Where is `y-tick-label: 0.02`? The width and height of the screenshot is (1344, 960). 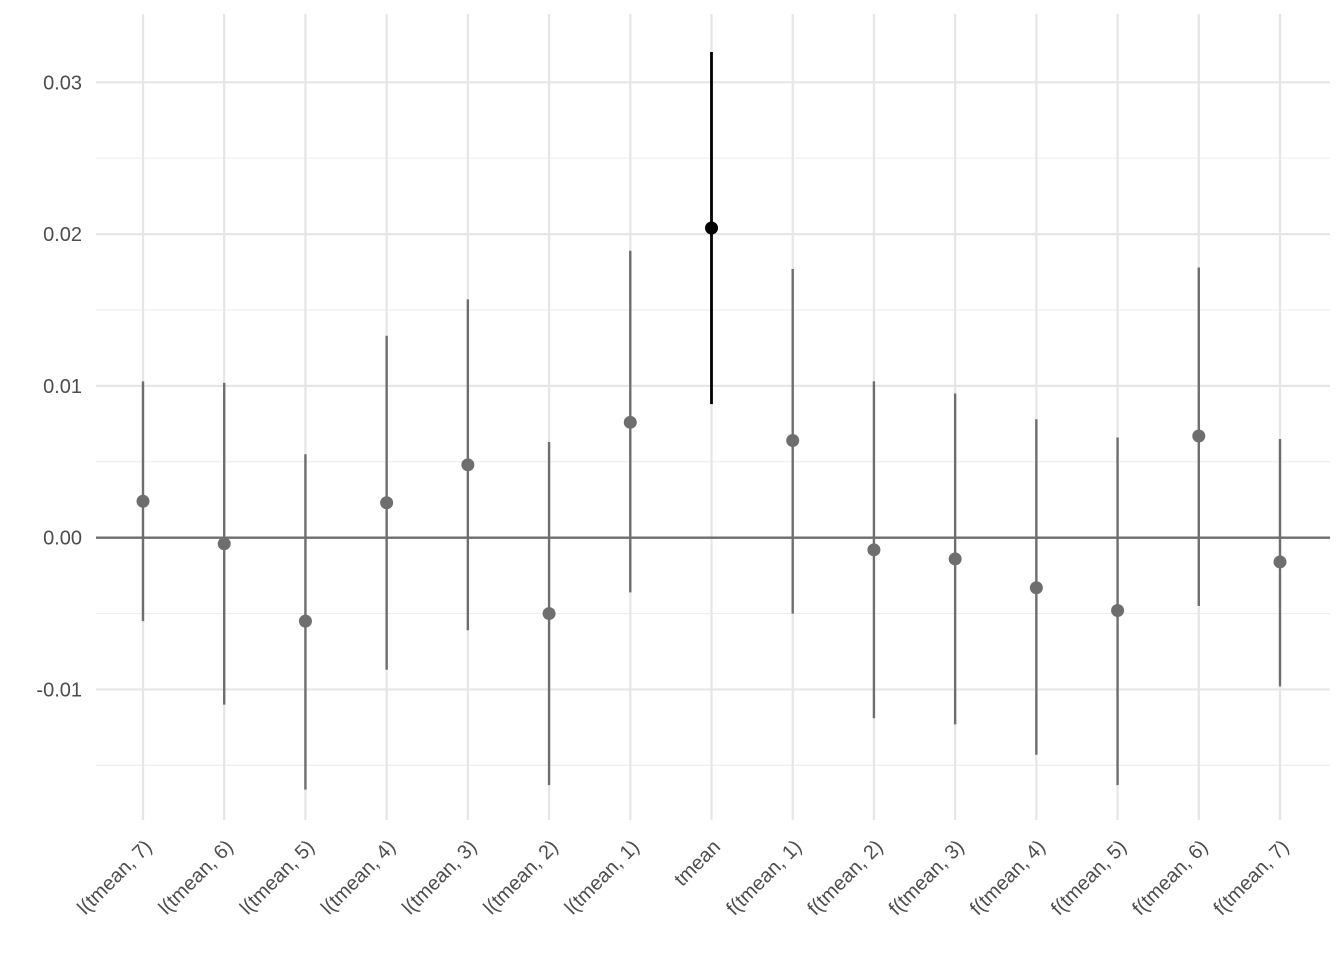 y-tick-label: 0.02 is located at coordinates (62, 235).